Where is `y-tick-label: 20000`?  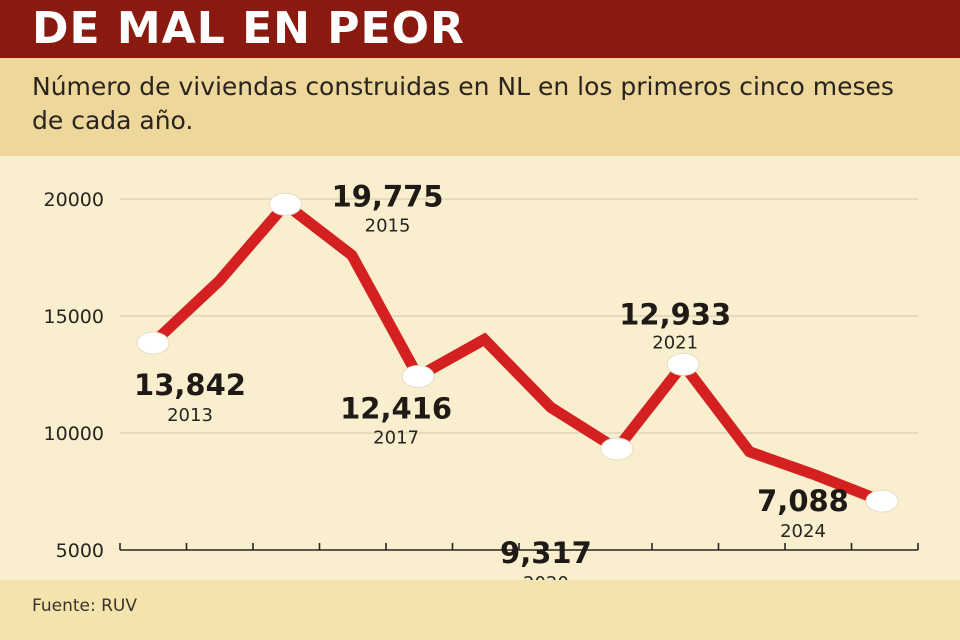
y-tick-label: 20000 is located at coordinates (74, 200).